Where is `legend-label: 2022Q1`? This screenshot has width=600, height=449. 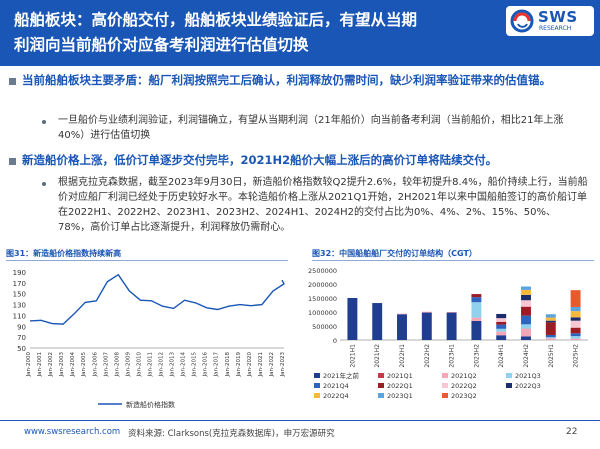 legend-label: 2022Q1 is located at coordinates (400, 386).